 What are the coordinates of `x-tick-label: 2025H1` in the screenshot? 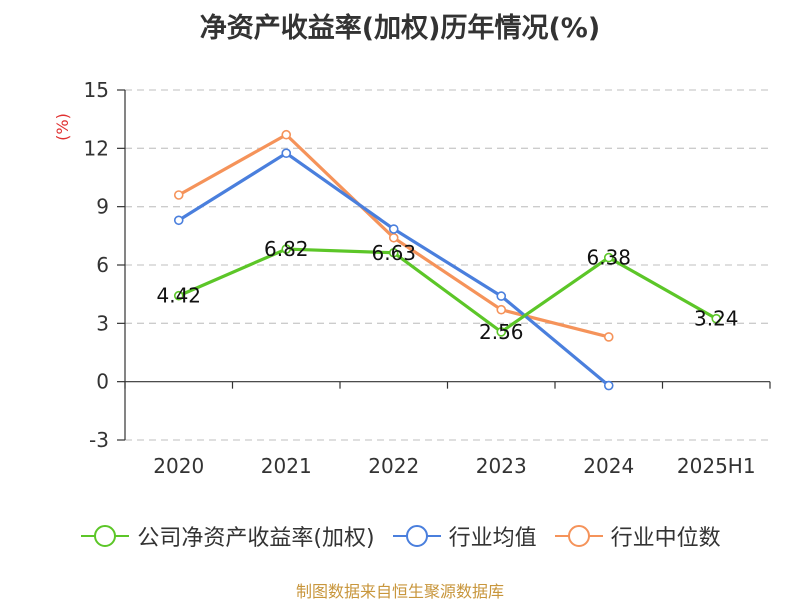 It's located at (716, 466).